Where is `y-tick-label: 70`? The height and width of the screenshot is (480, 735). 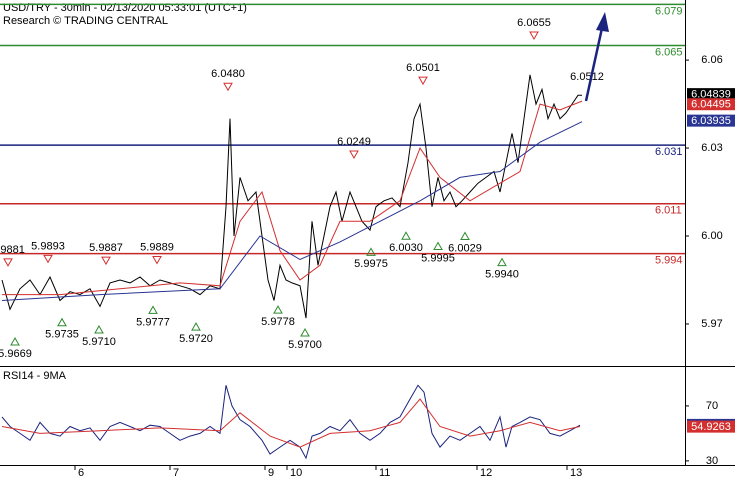
y-tick-label: 70 is located at coordinates (712, 406).